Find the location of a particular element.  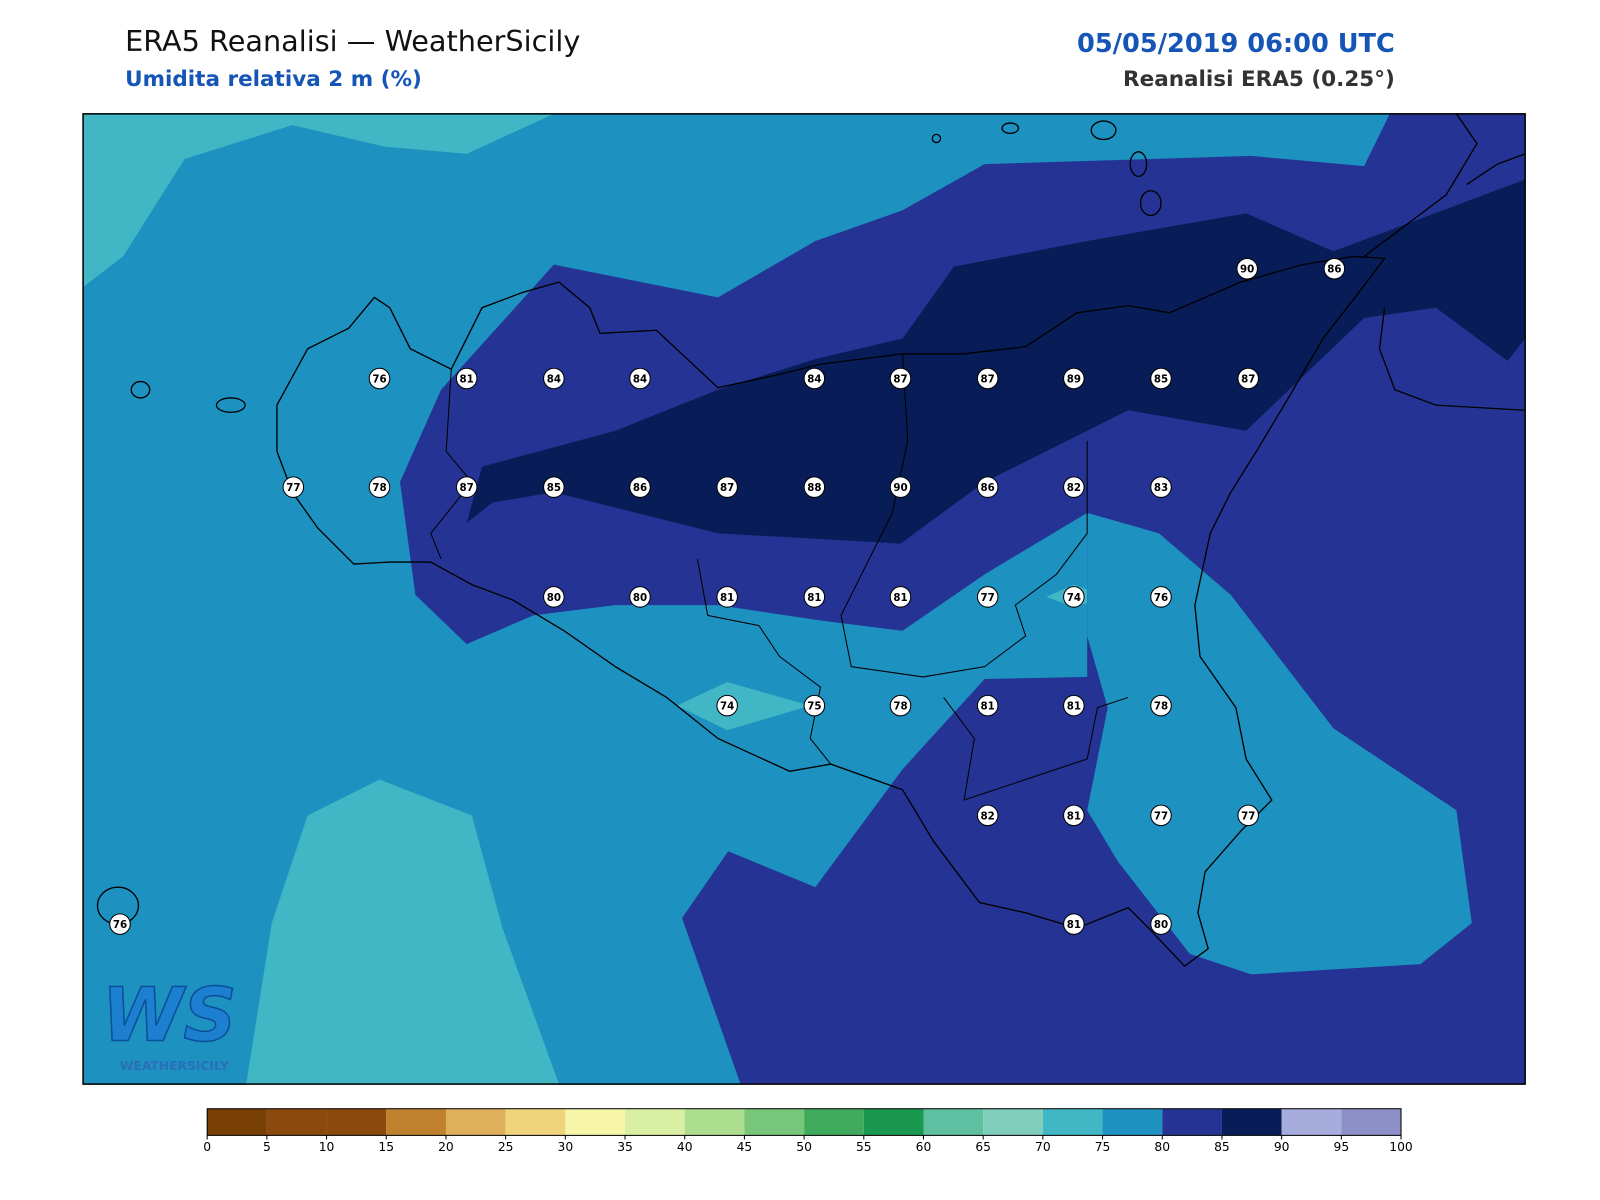

colorbar-tick-label: 85 is located at coordinates (1222, 1147).